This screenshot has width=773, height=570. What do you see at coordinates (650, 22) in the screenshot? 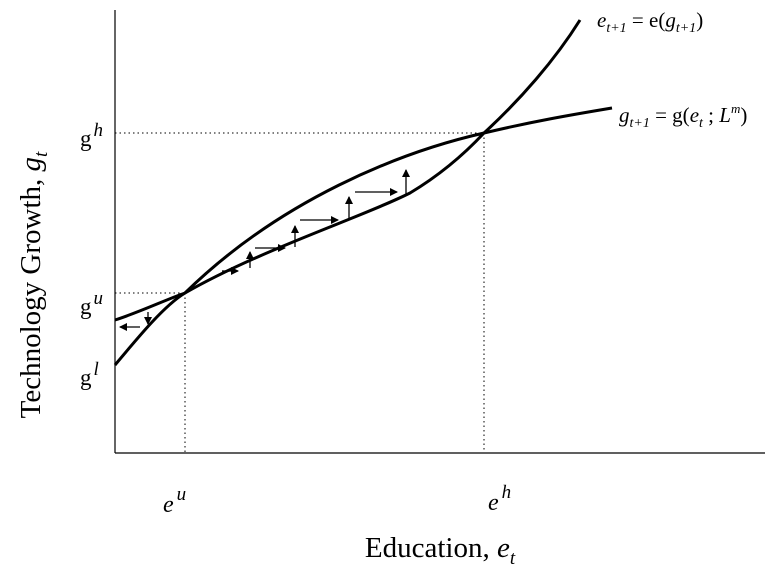
I see `curve-label-education: et+1 = e(gt+1)` at bounding box center [650, 22].